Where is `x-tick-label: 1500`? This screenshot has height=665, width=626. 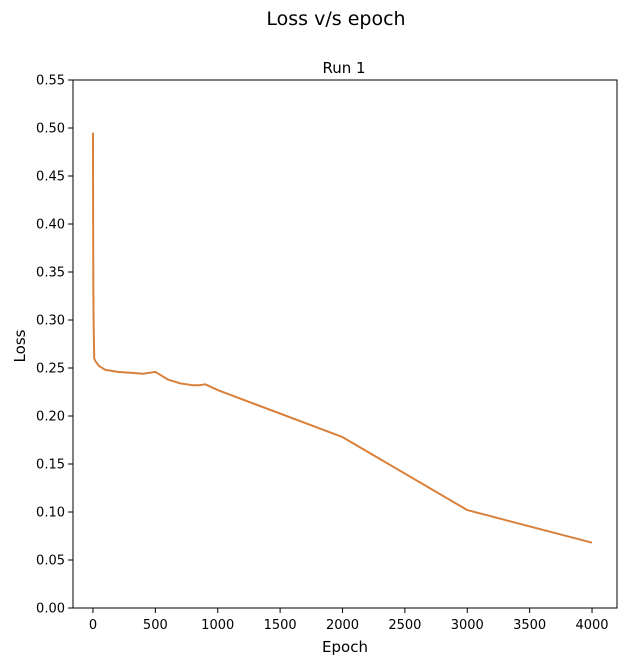 x-tick-label: 1500 is located at coordinates (280, 625).